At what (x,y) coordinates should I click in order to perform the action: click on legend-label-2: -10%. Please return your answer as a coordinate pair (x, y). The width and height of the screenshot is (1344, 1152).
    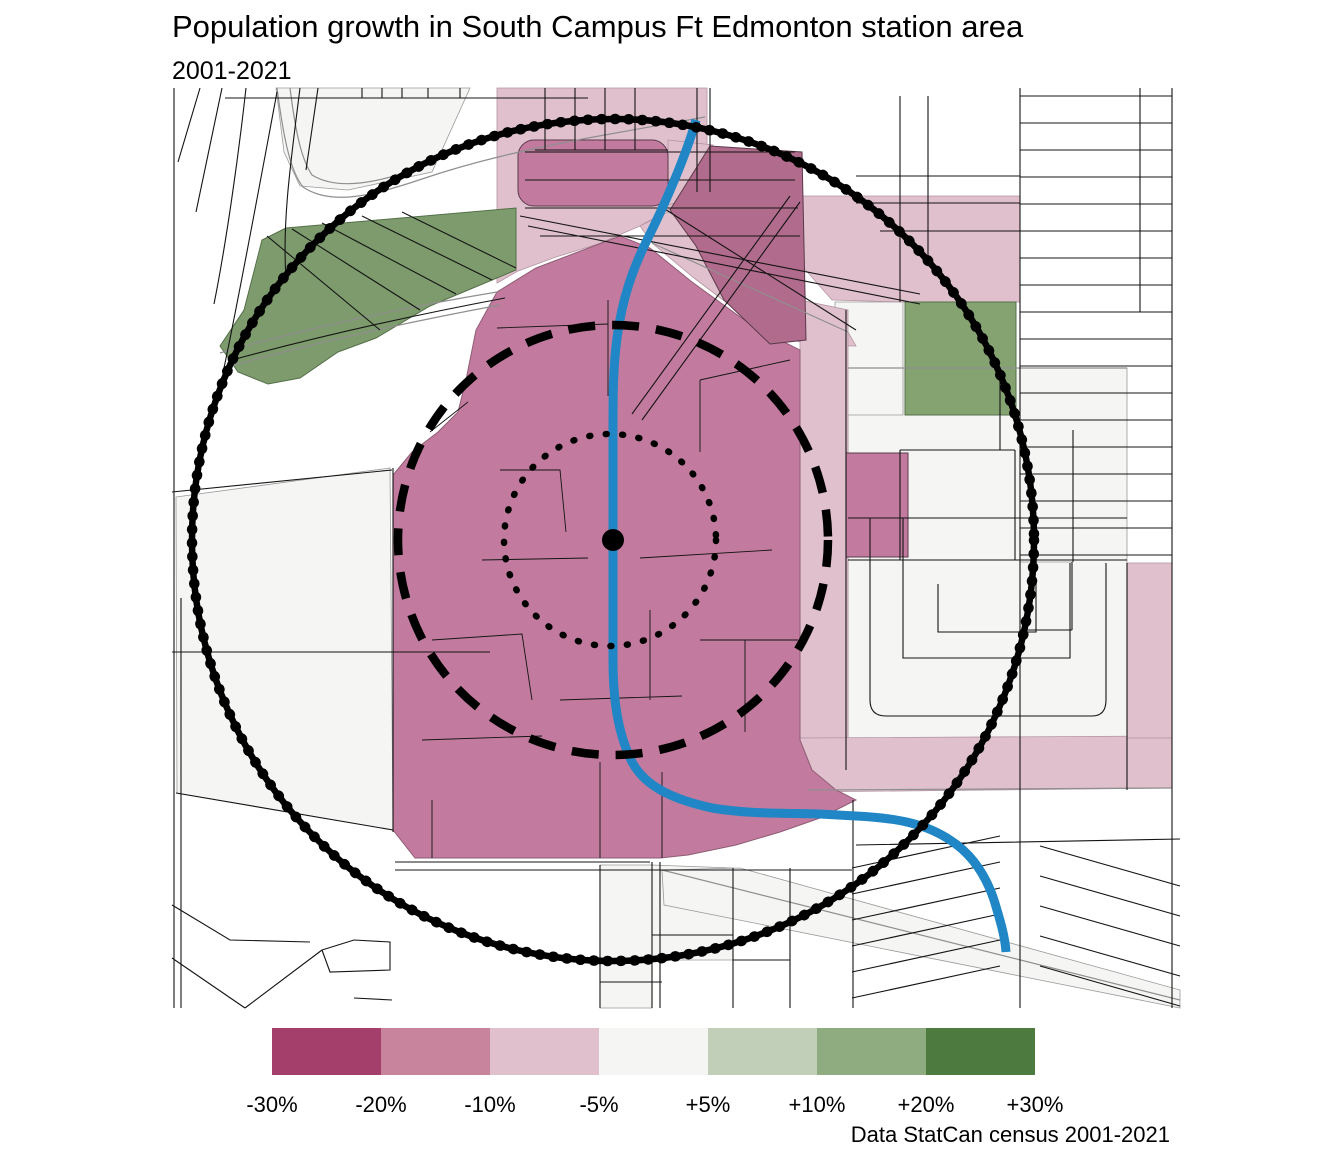
    Looking at the image, I should click on (490, 1104).